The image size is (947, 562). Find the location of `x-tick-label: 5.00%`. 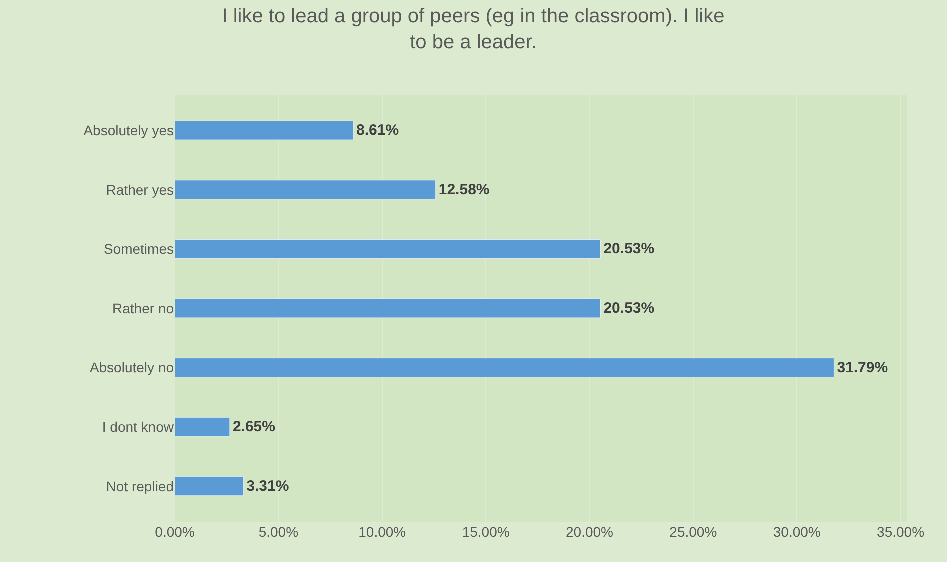

x-tick-label: 5.00% is located at coordinates (278, 532).